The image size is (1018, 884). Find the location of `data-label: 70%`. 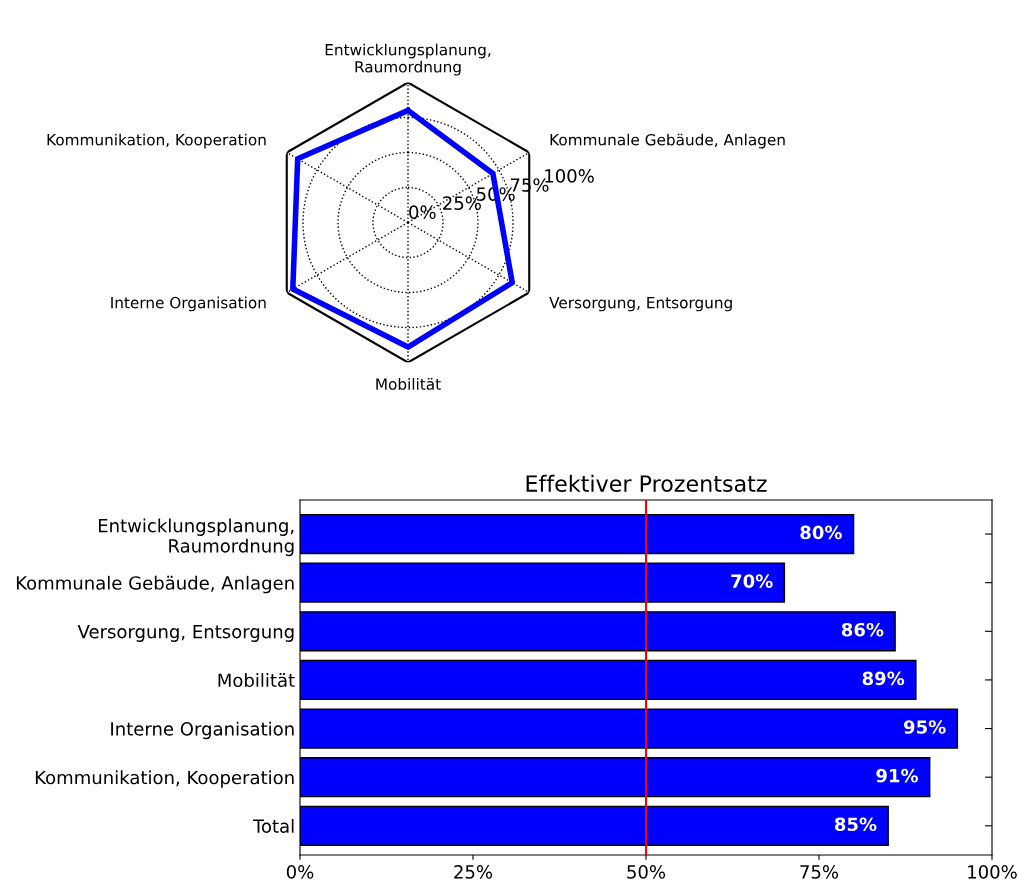

data-label: 70% is located at coordinates (752, 581).